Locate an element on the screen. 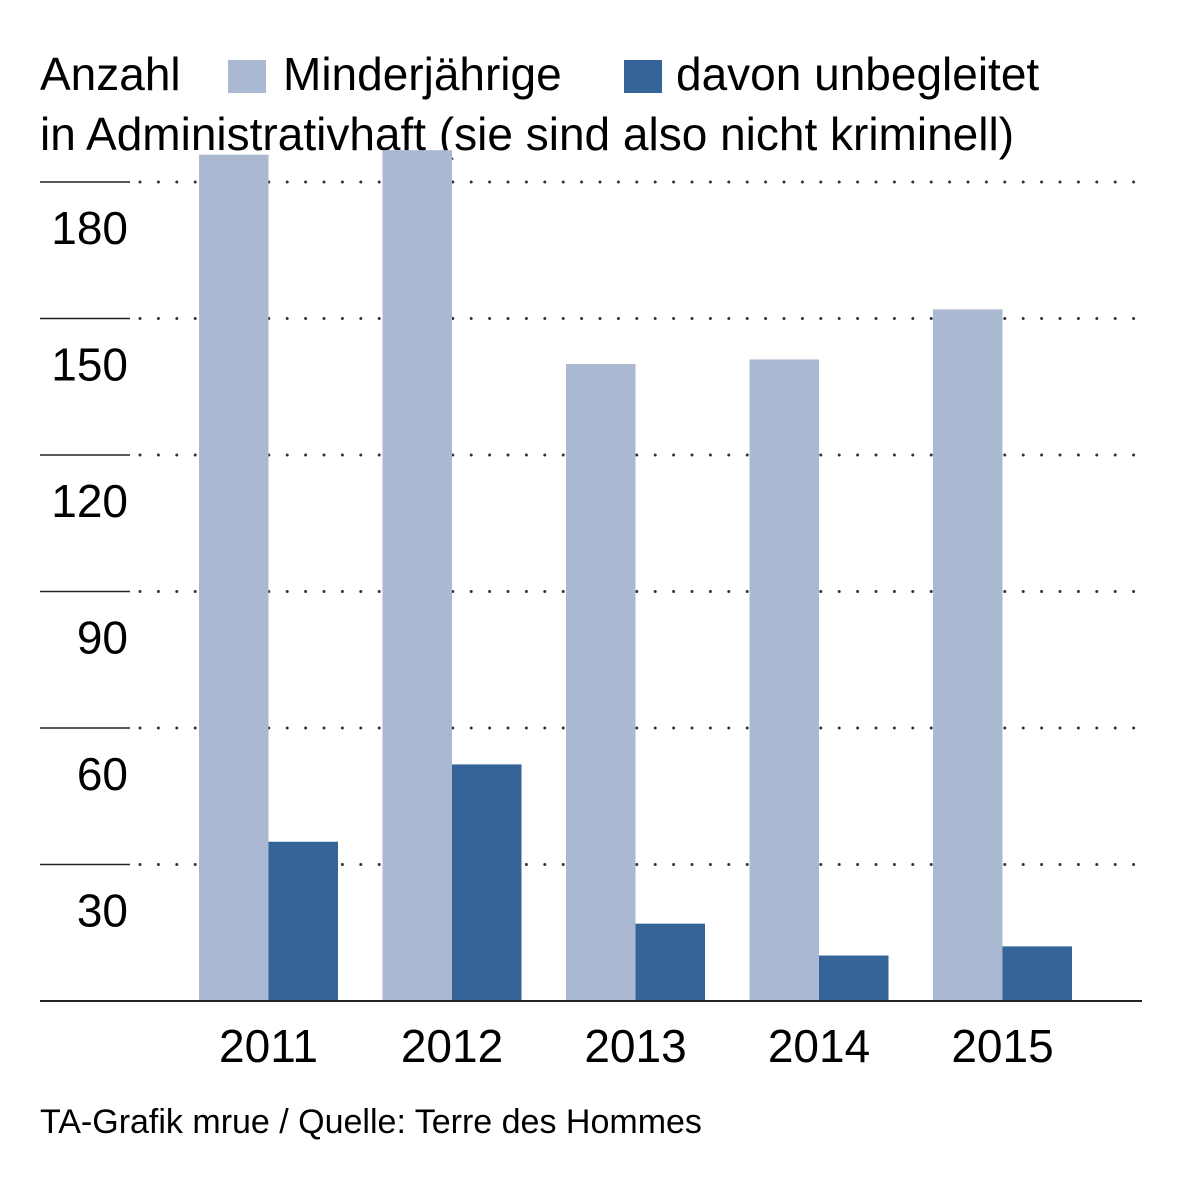 The image size is (1181, 1182). y-axis-ticks: 30 60 90 120 150 180 is located at coordinates (89, 569).